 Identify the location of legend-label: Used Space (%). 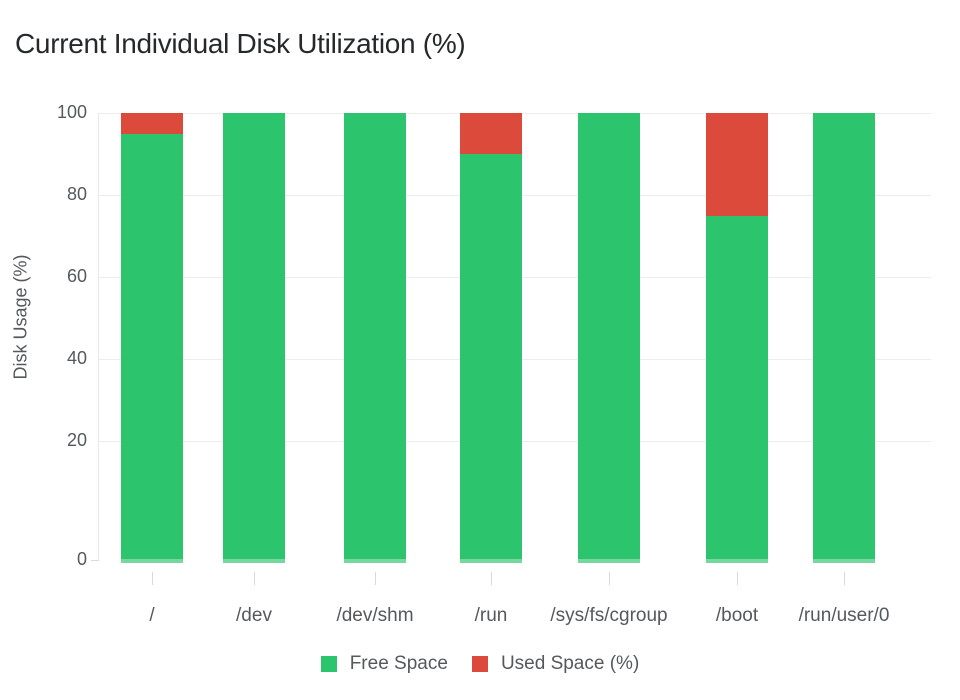
(570, 663).